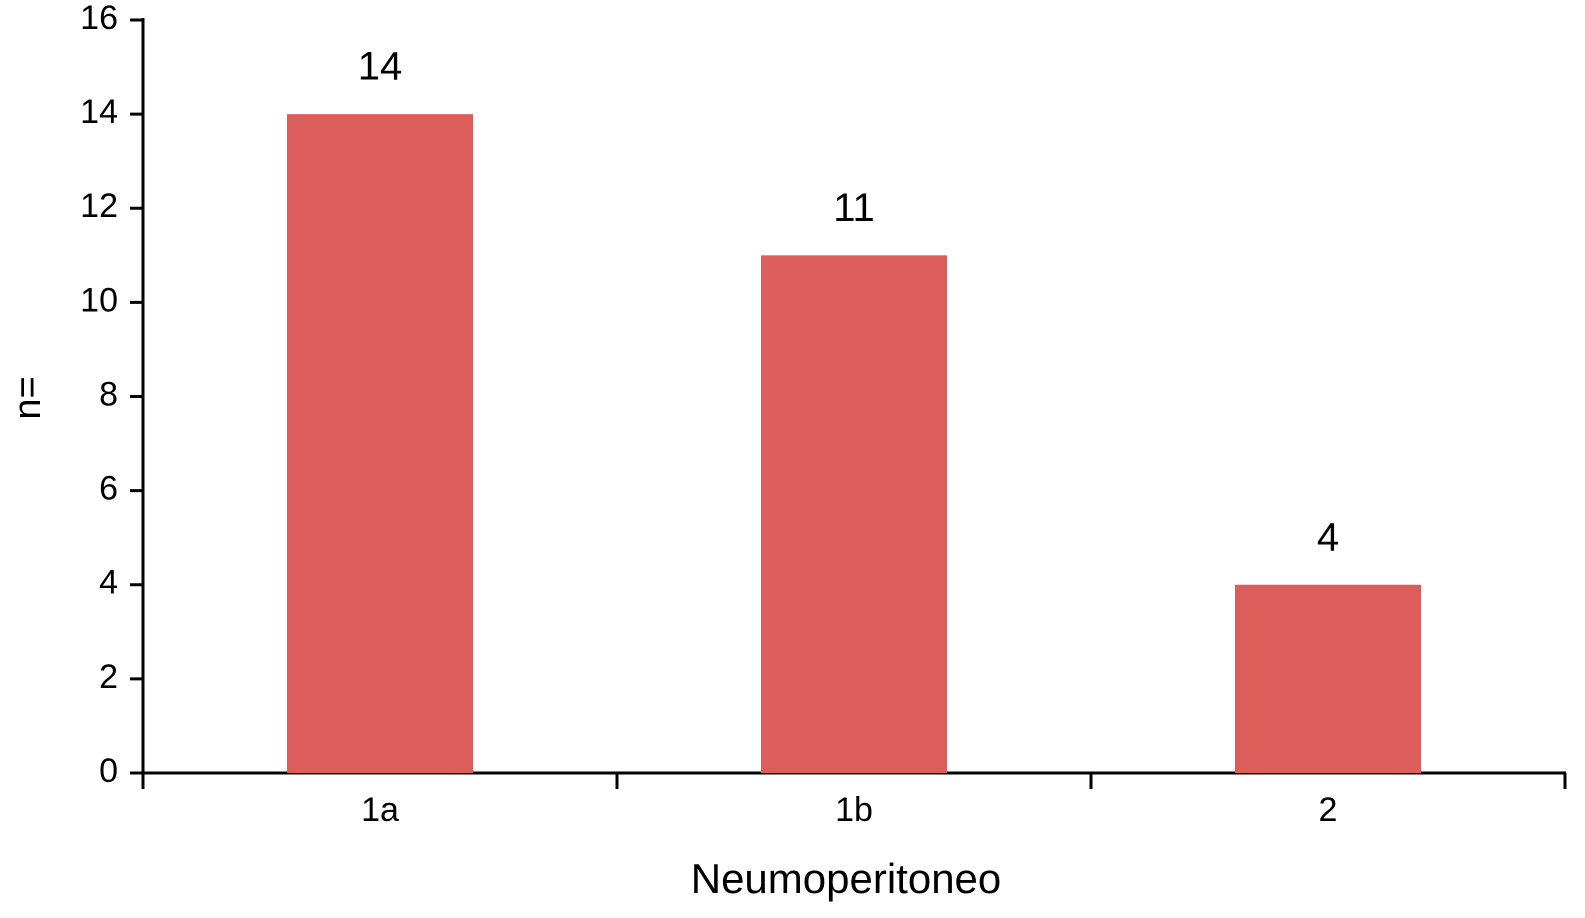 The height and width of the screenshot is (918, 1585). I want to click on y-tick-label: 14, so click(99, 112).